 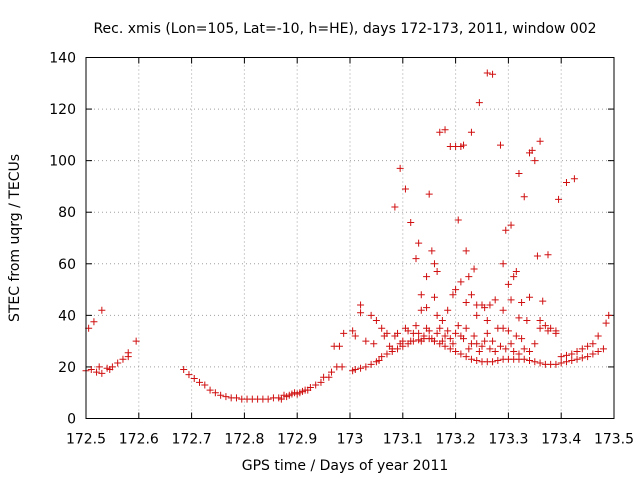 What do you see at coordinates (614, 440) in the screenshot?
I see `x-tick-label: 173.5` at bounding box center [614, 440].